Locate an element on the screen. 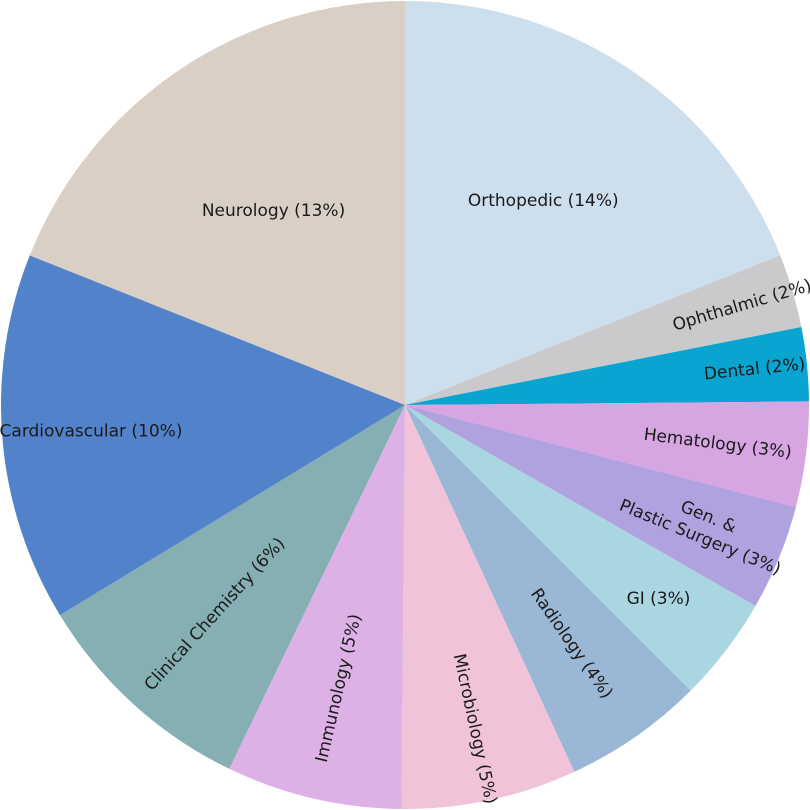 This screenshot has height=810, width=810. slice-label: Cardiovascular (10%) is located at coordinates (91, 431).